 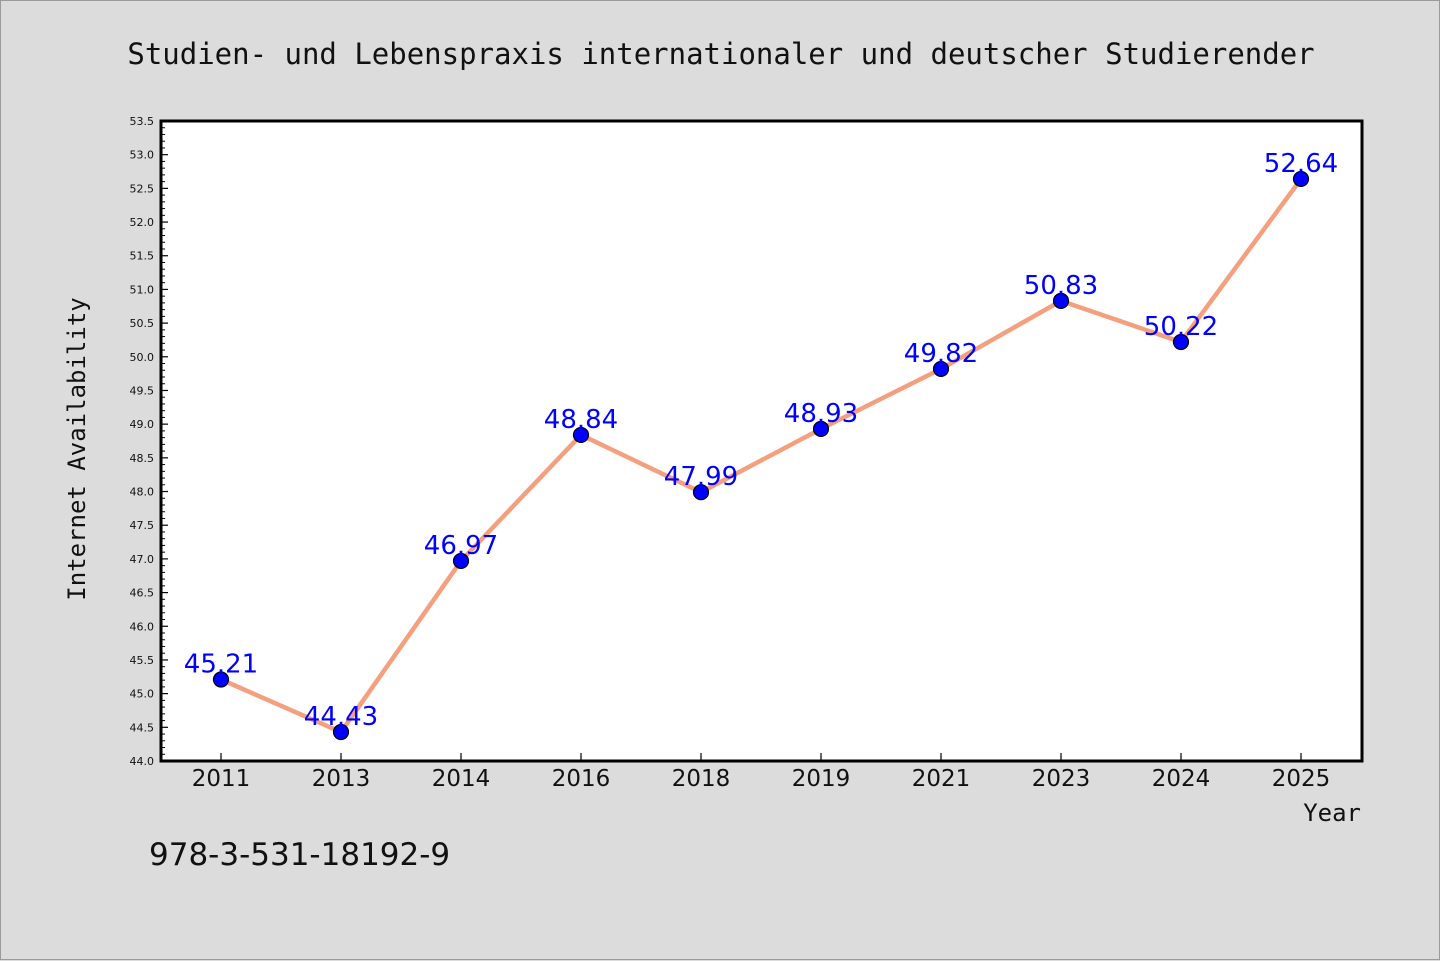 I want to click on y-tick-label: 53.5, so click(x=142, y=121).